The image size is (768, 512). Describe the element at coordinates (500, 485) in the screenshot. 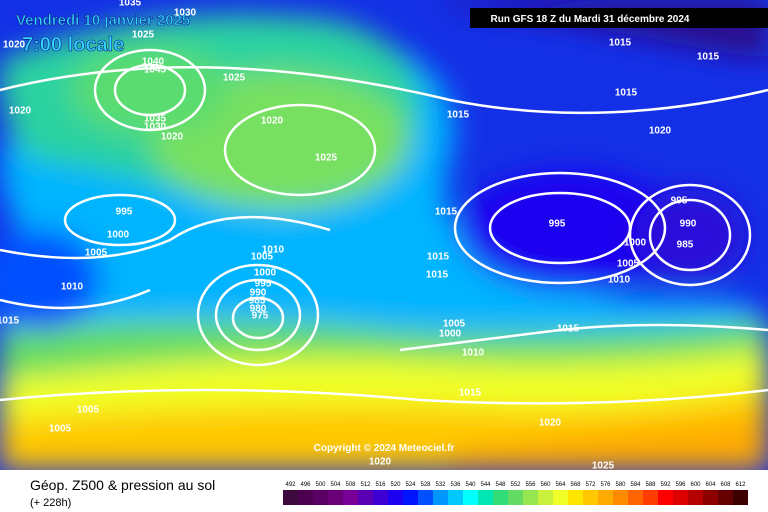

I see `colorbar-label: 548` at that location.